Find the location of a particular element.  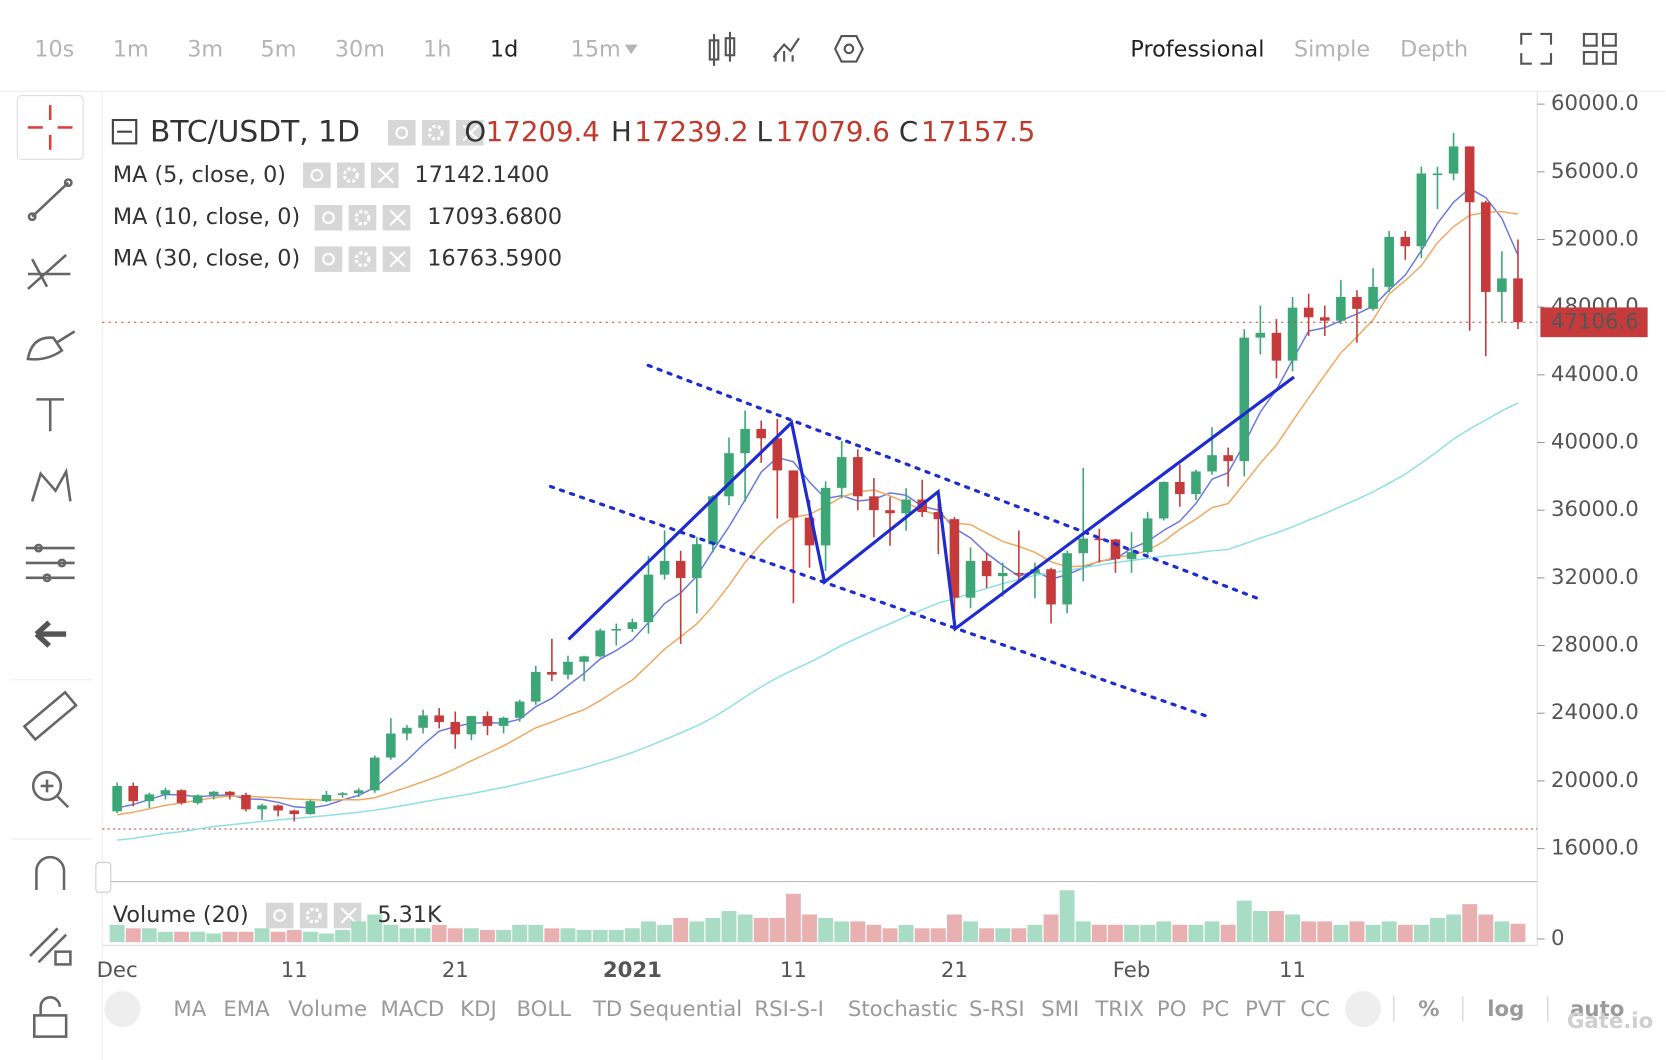

magnet-tool is located at coordinates (50, 873).